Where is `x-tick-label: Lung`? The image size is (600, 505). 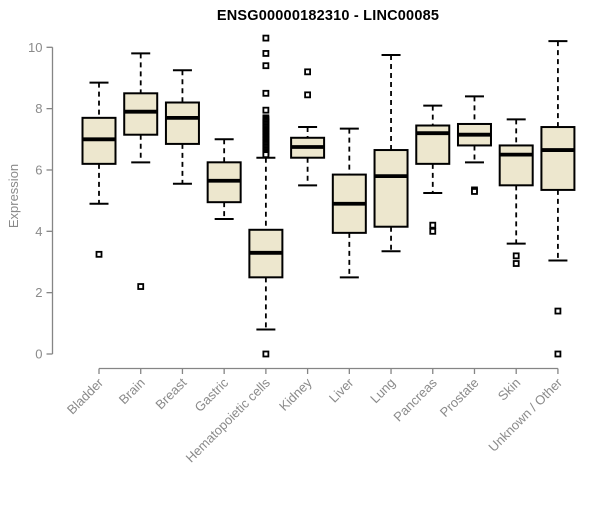
x-tick-label: Lung is located at coordinates (382, 390).